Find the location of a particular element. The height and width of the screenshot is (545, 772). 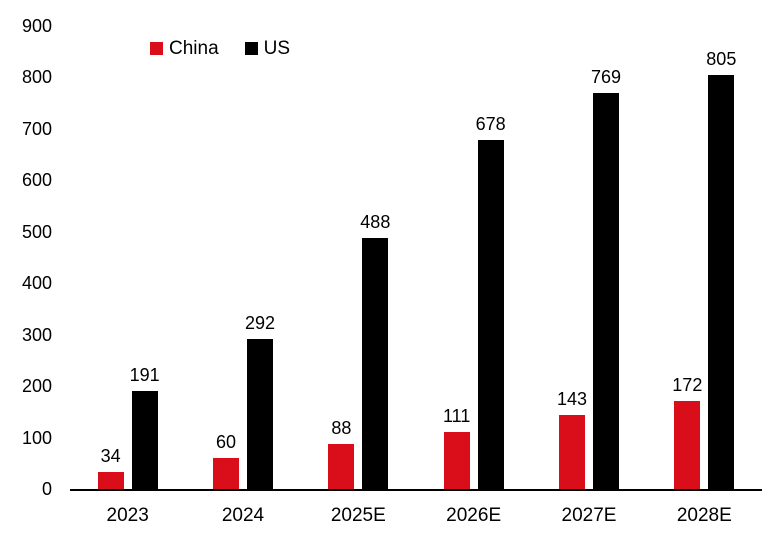

chart-legend: China US is located at coordinates (220, 48).